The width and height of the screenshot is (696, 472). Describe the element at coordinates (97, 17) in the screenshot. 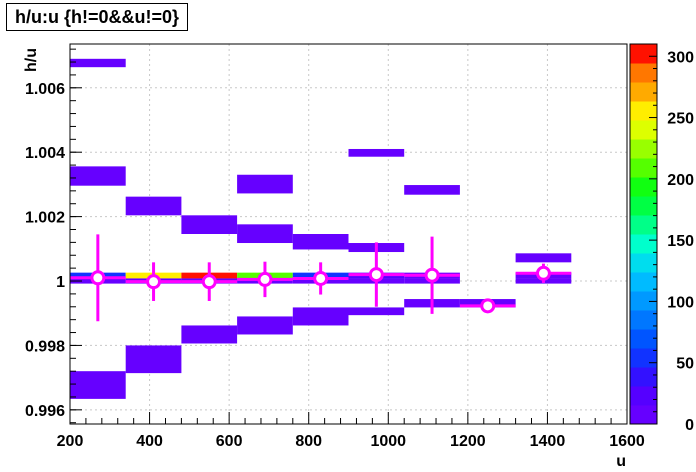

I see `chart-title: h/u:u {h!=0&&u!=0}` at that location.